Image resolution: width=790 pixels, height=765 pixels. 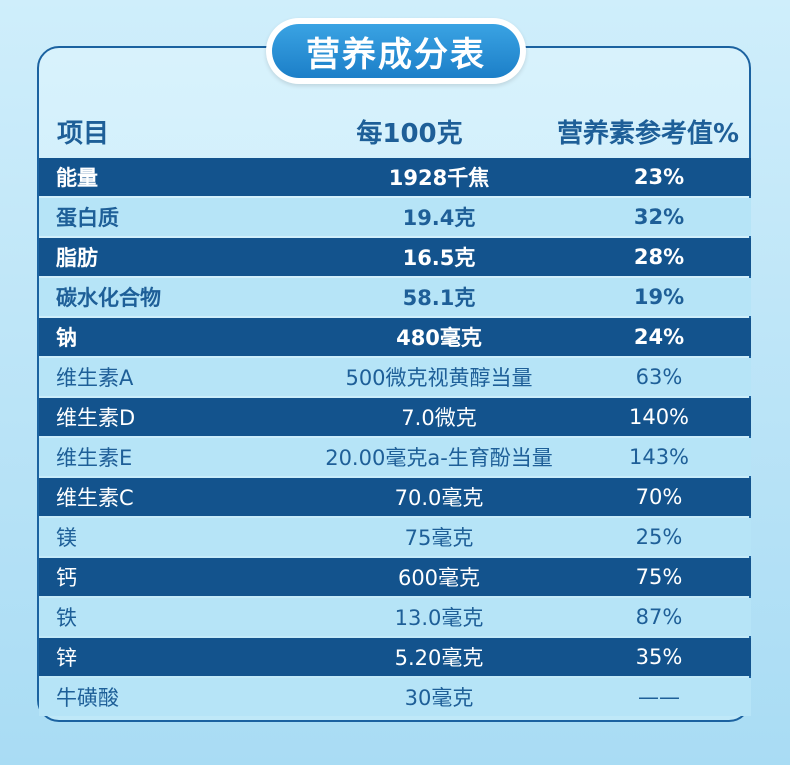 What do you see at coordinates (659, 457) in the screenshot?
I see `row-nrv: 143%` at bounding box center [659, 457].